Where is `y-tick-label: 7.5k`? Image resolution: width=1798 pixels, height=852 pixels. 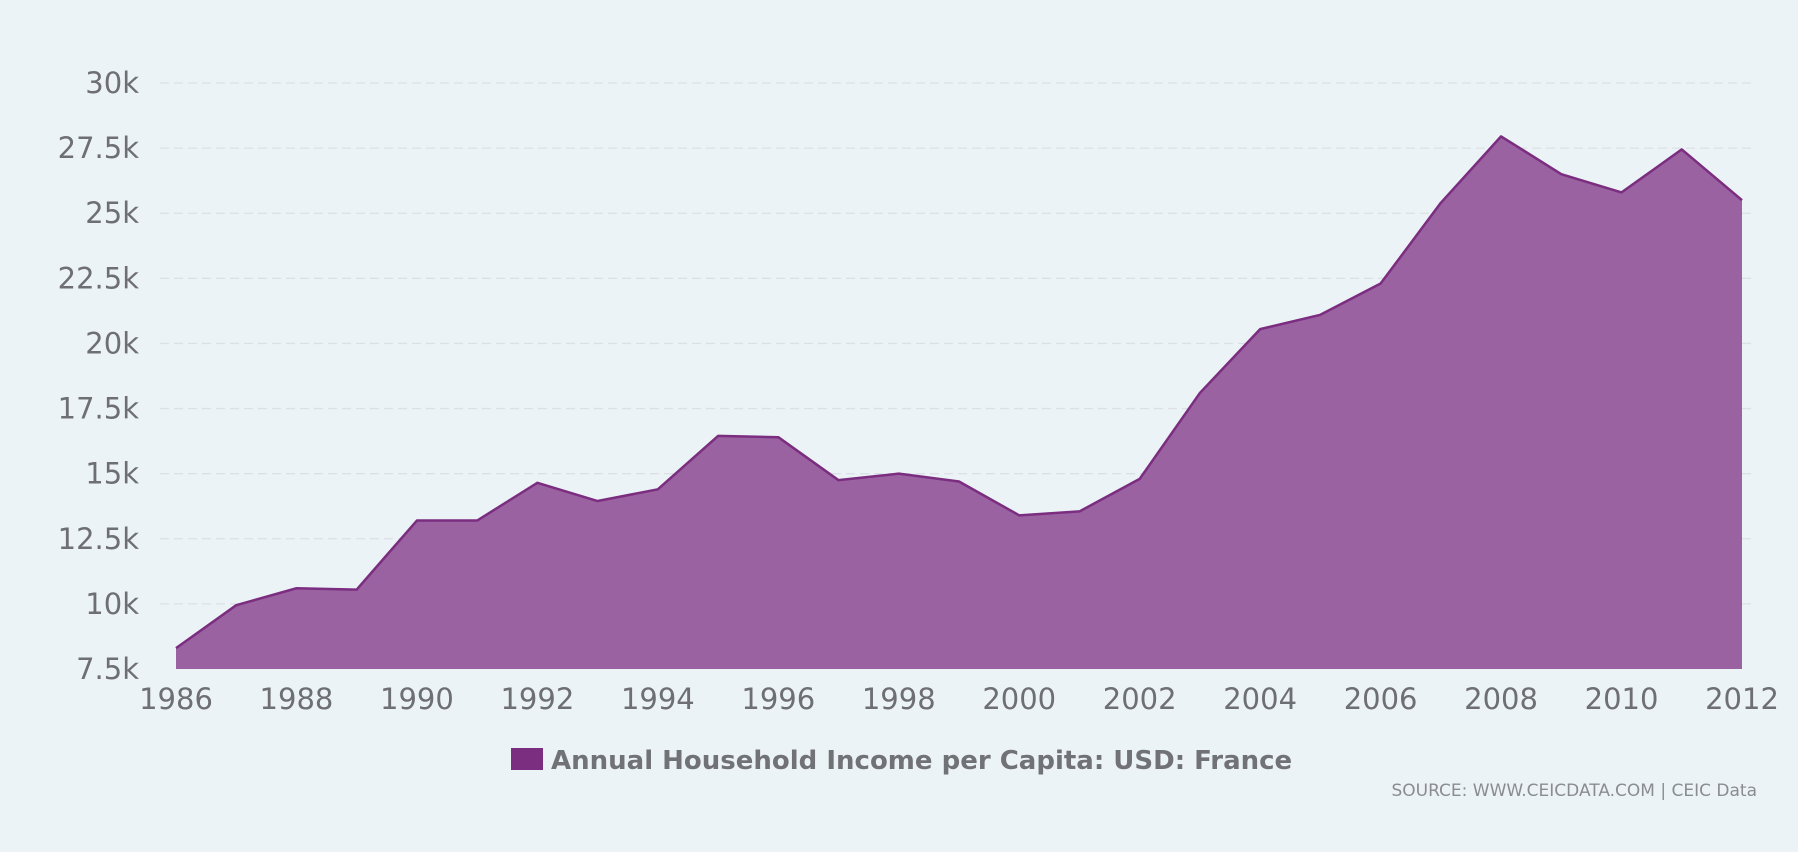
y-tick-label: 7.5k is located at coordinates (107, 669).